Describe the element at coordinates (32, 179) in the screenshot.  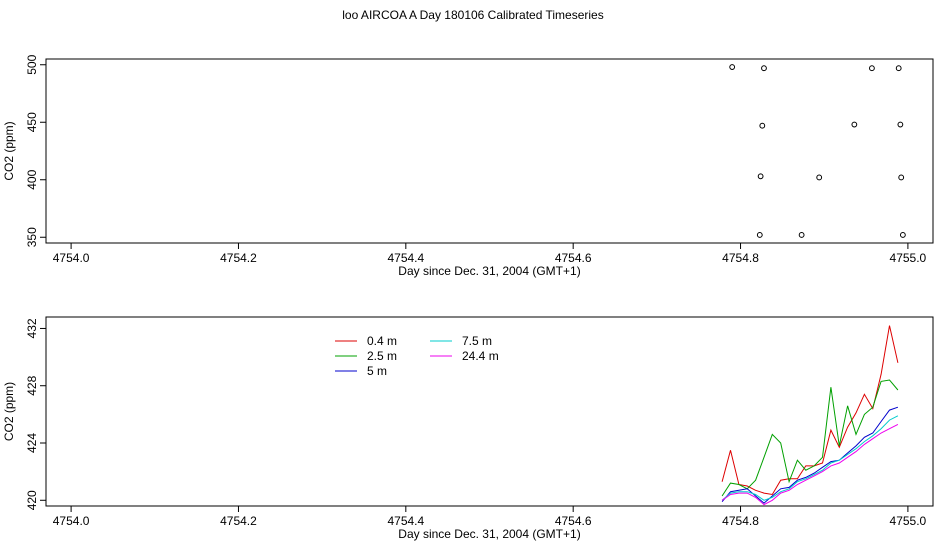
I see `y-tick-label: 400` at that location.